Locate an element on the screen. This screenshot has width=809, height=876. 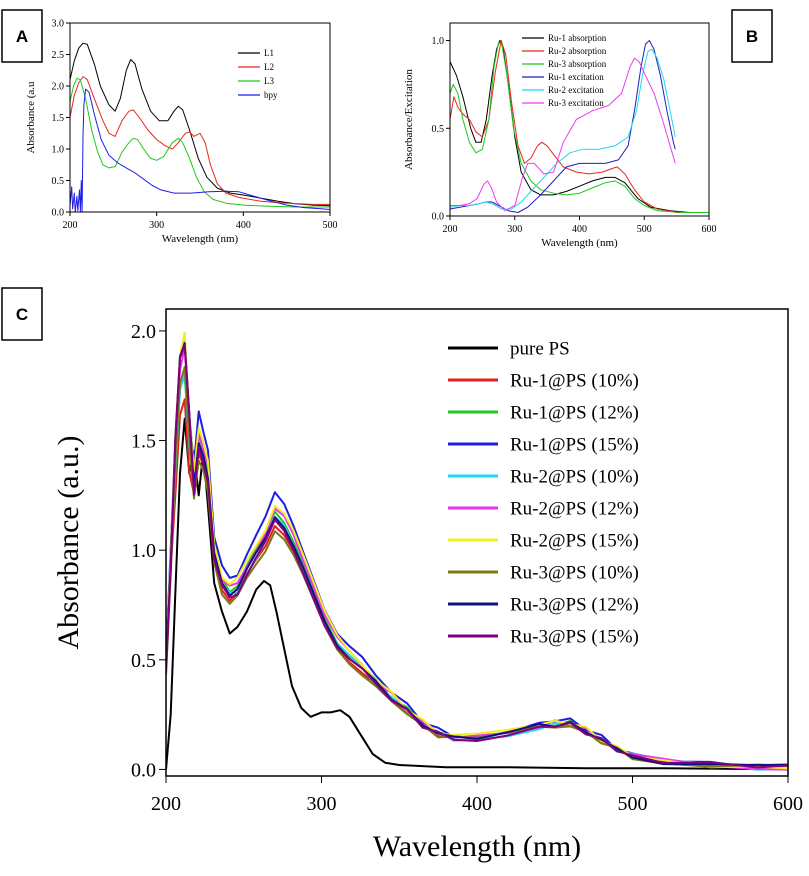
y-tick-label: 2.5 is located at coordinates (58, 55).